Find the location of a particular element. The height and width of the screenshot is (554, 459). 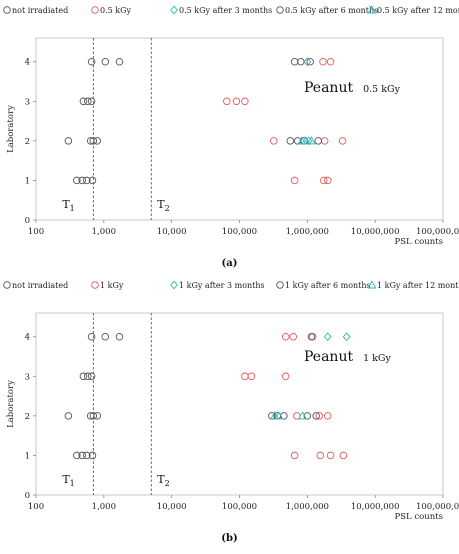

legend-item: 0.5 kGy after 6 months is located at coordinates (327, 10).